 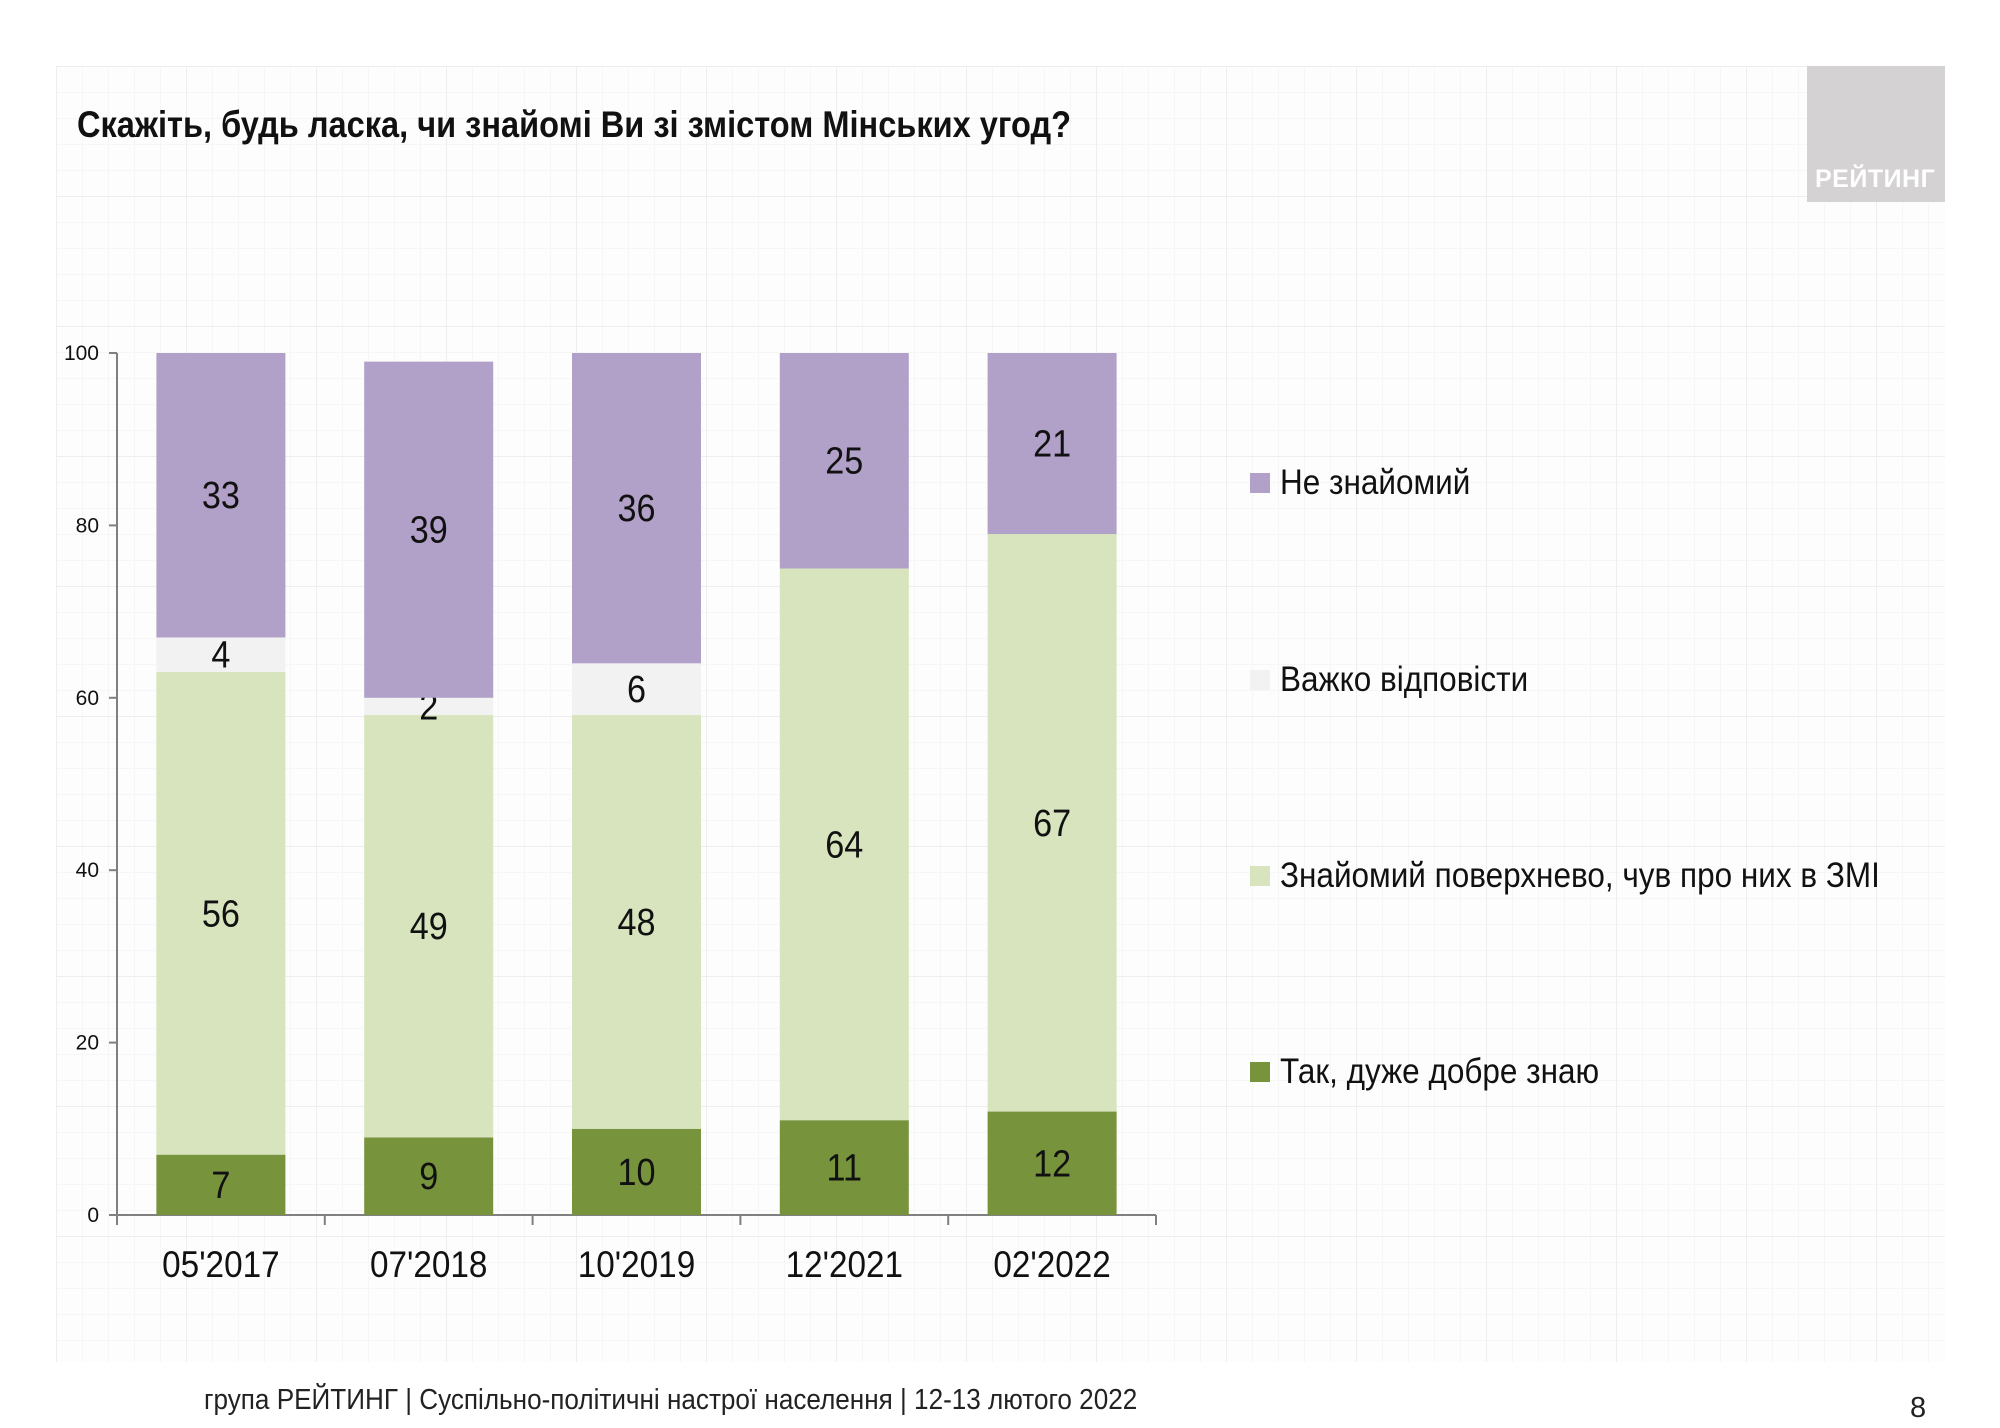 I want to click on data-label: 67, so click(x=1052, y=822).